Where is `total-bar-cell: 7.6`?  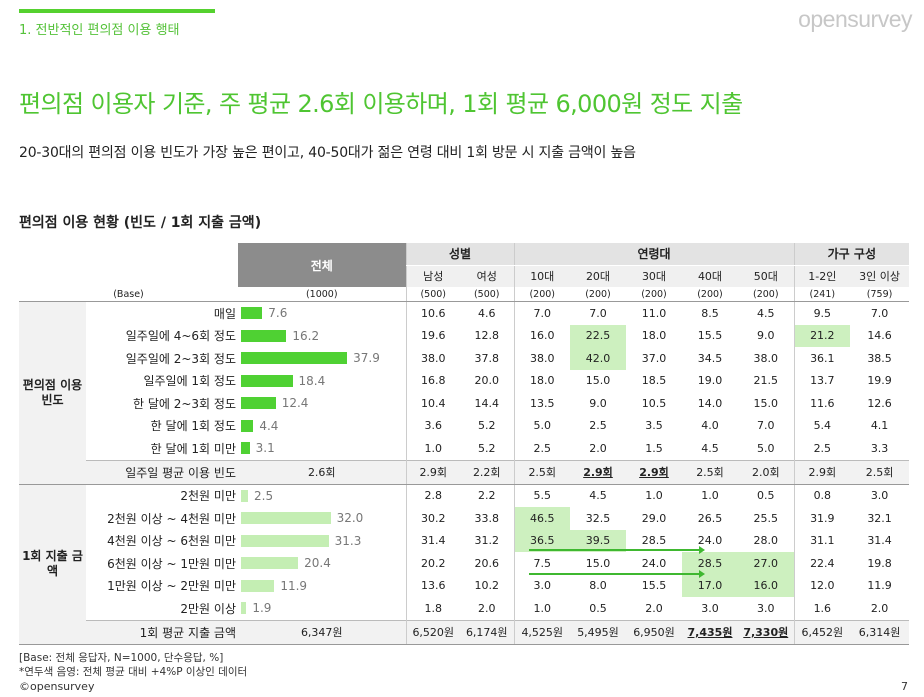
total-bar-cell: 7.6 is located at coordinates (322, 313).